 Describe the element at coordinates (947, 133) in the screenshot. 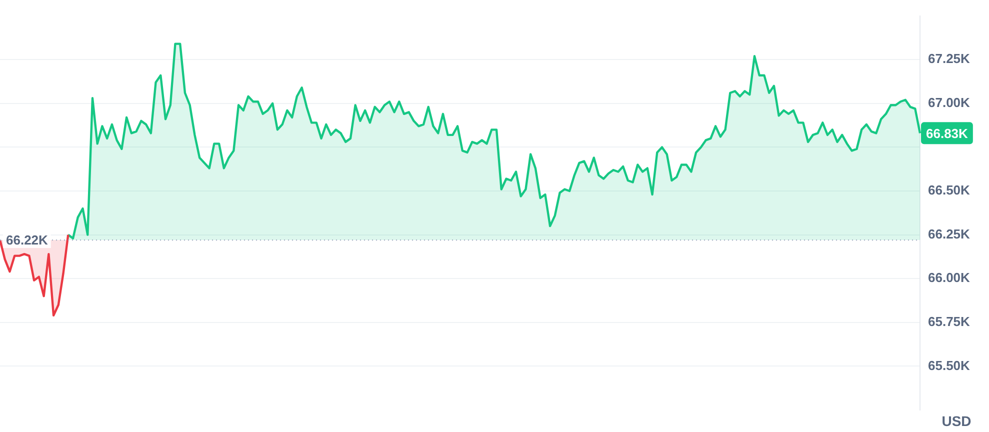

I see `text: 66.83K` at that location.